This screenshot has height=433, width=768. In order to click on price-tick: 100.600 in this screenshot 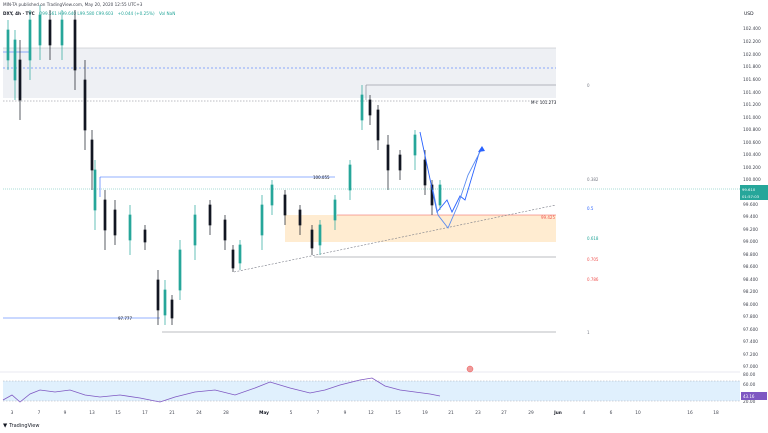, I will do `click(752, 143)`.